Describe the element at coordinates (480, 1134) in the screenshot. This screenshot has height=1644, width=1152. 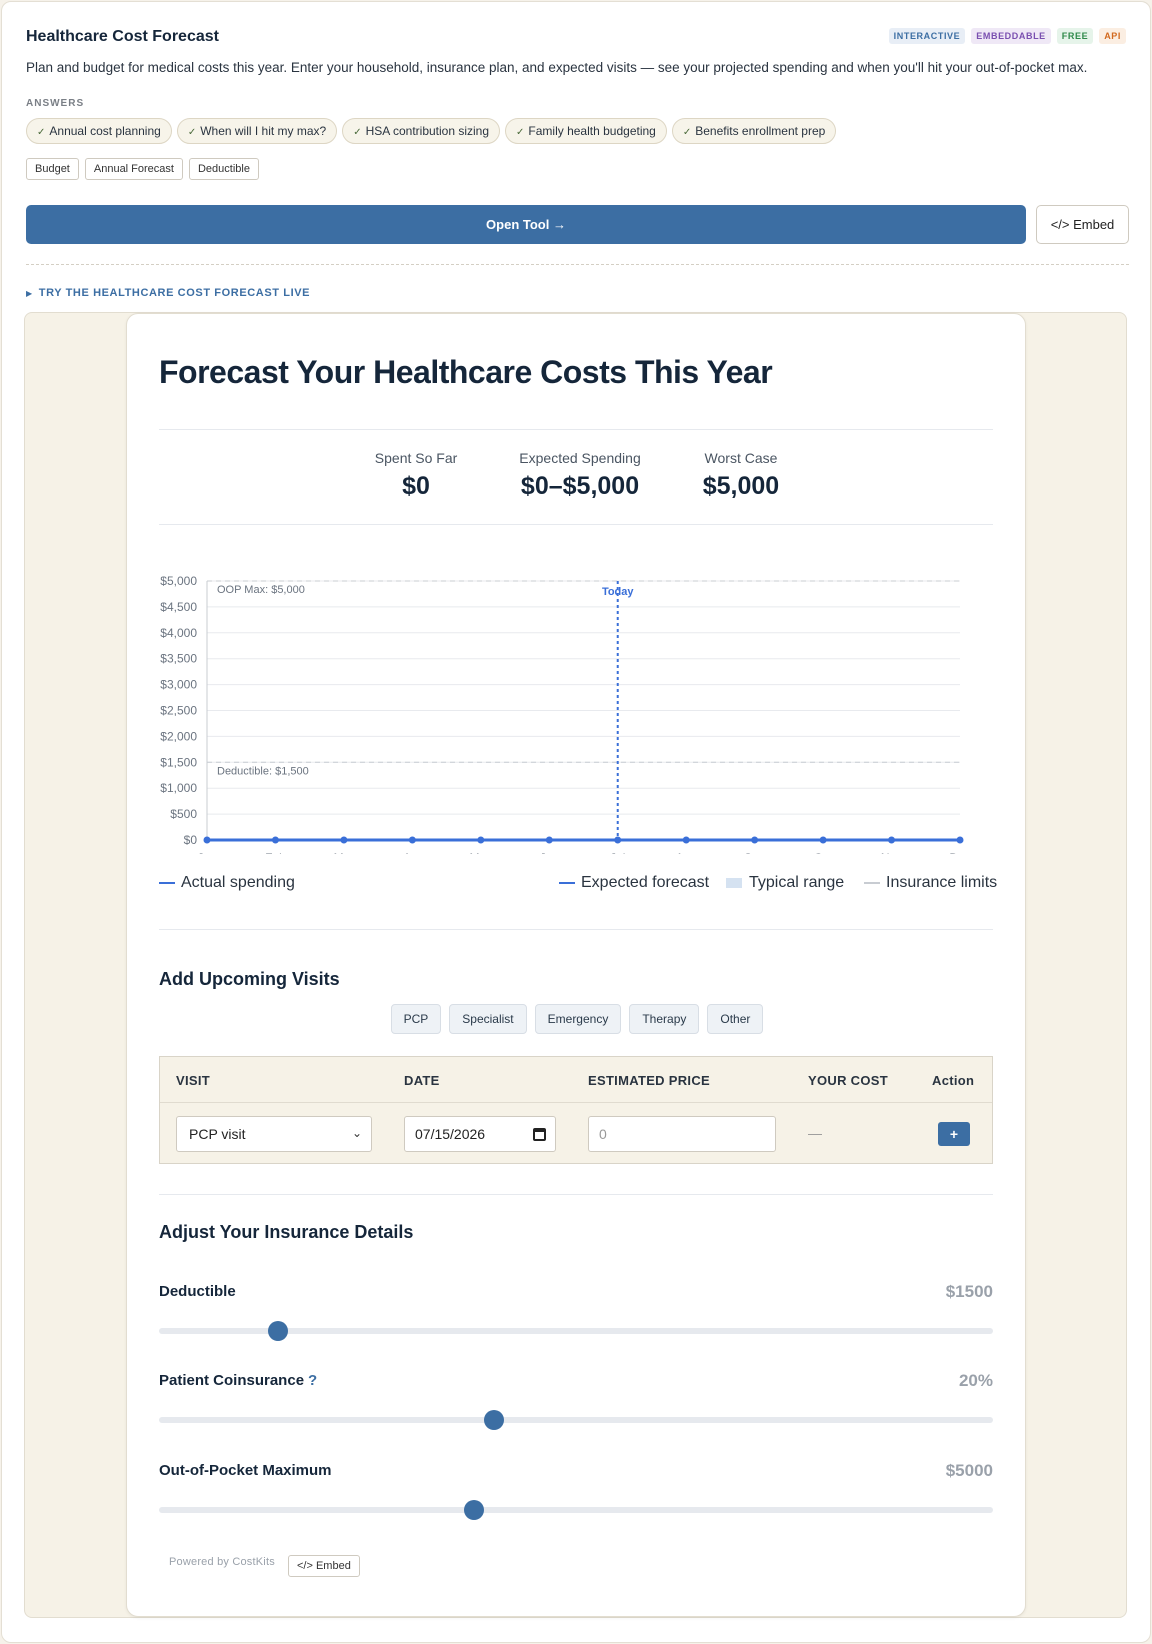
I see `visit-date-input: 07/15/2026` at that location.